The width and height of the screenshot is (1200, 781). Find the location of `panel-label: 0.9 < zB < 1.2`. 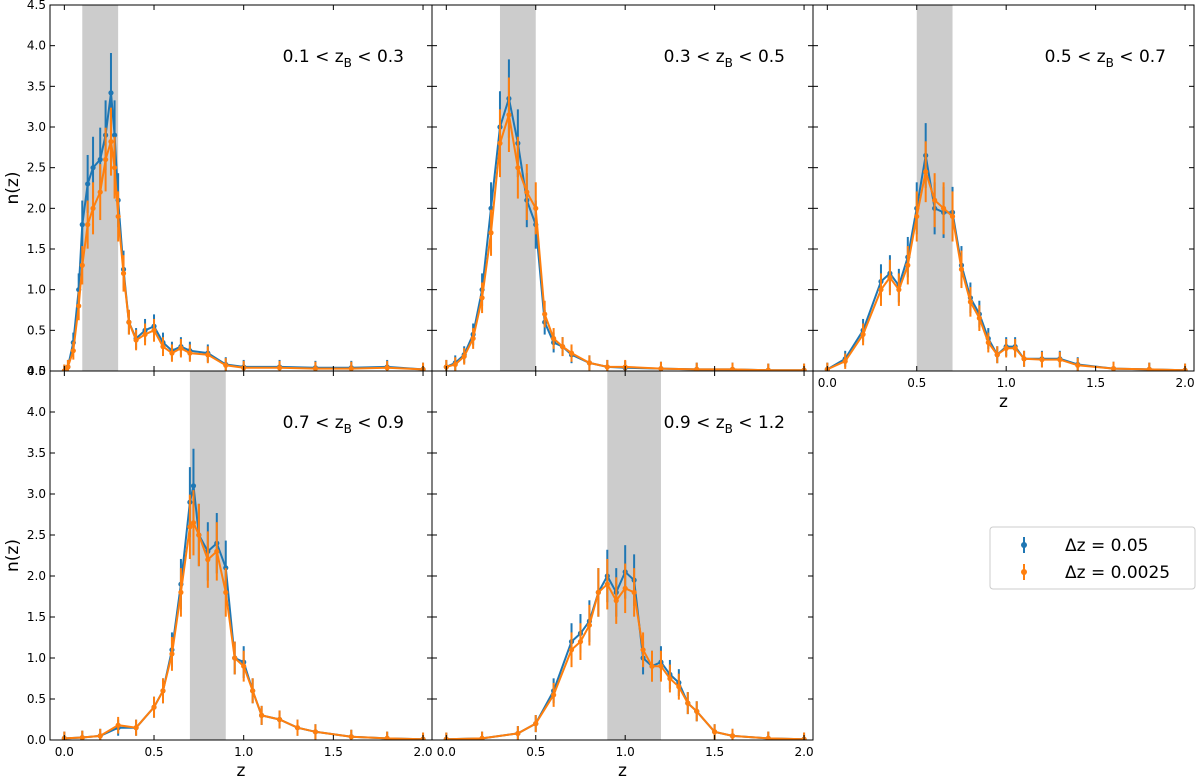

panel-label: 0.9 < zB < 1.2 is located at coordinates (724, 424).